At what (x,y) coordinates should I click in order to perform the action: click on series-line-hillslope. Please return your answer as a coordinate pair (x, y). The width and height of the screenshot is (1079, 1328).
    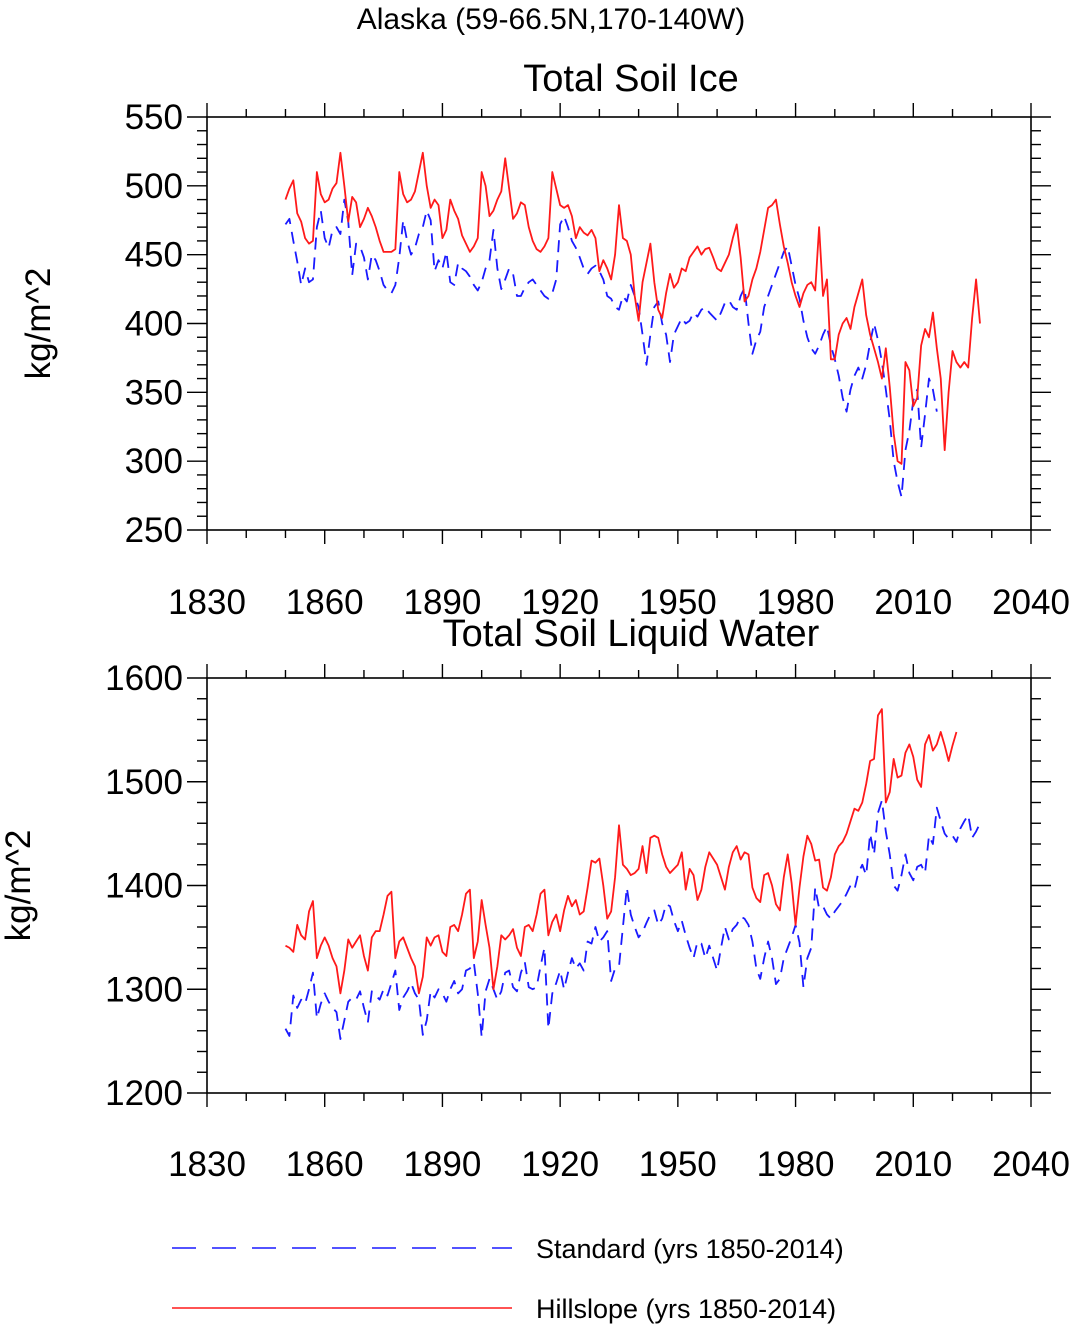
    Looking at the image, I should click on (621, 851).